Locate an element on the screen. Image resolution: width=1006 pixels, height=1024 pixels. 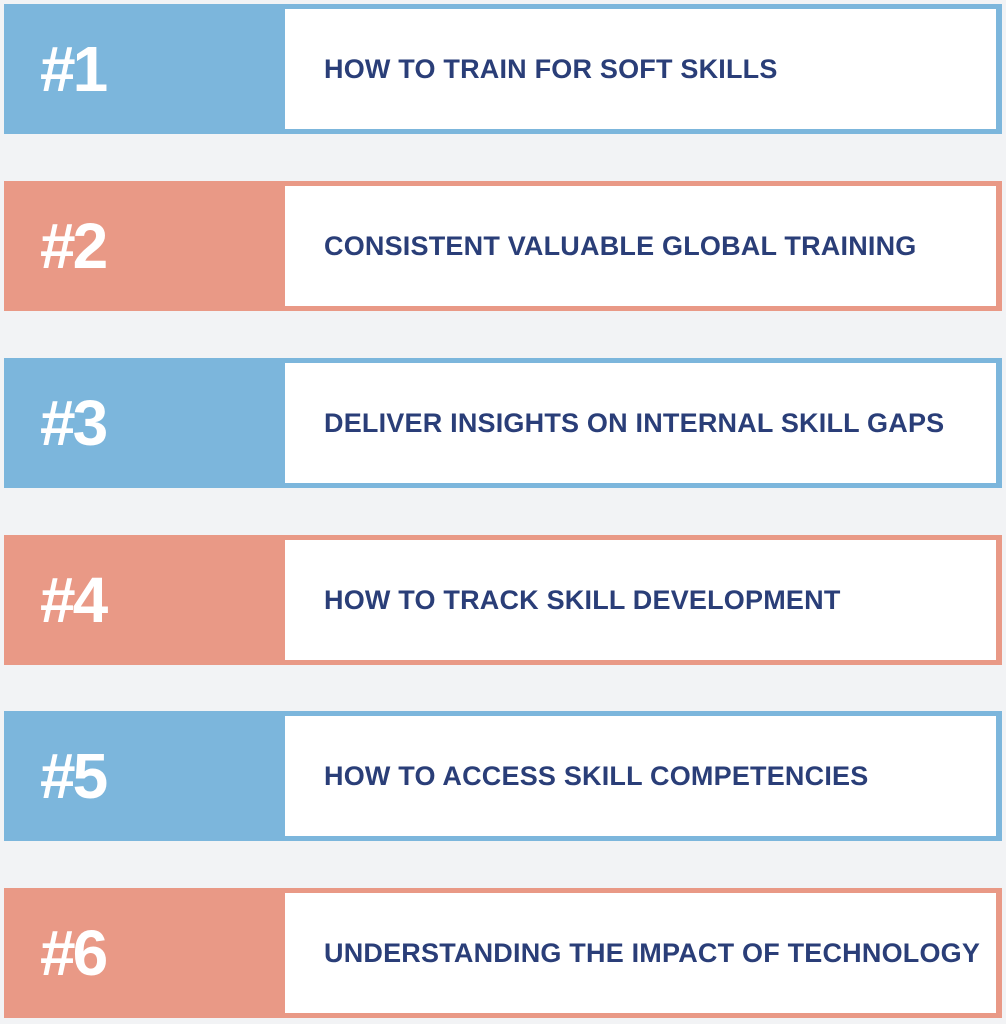
item-label-box: HOW TO ACCESS SKILL COMPETENCIES is located at coordinates (640, 776).